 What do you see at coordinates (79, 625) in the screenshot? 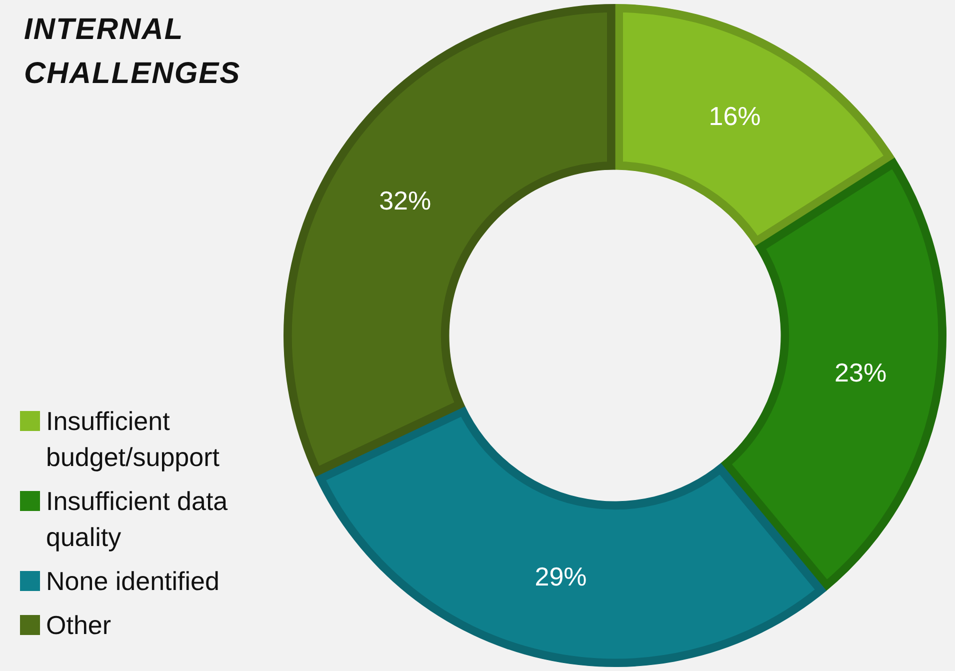
I see `legend-label: Other` at bounding box center [79, 625].